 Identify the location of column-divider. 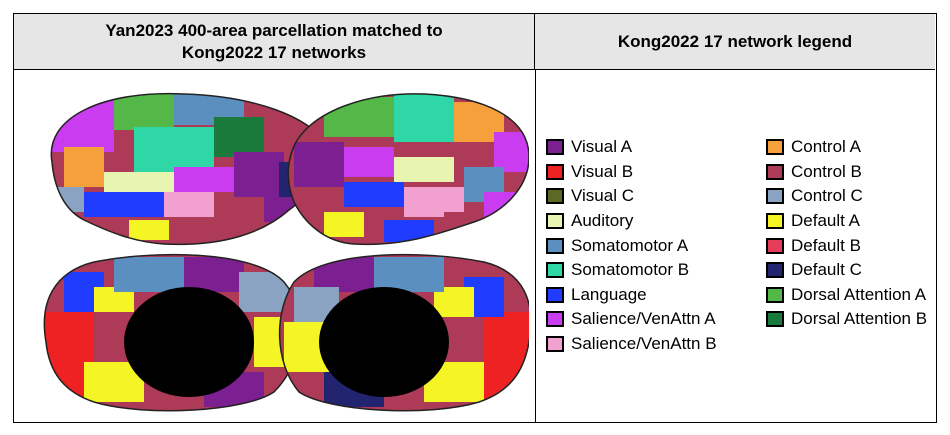
(535, 246).